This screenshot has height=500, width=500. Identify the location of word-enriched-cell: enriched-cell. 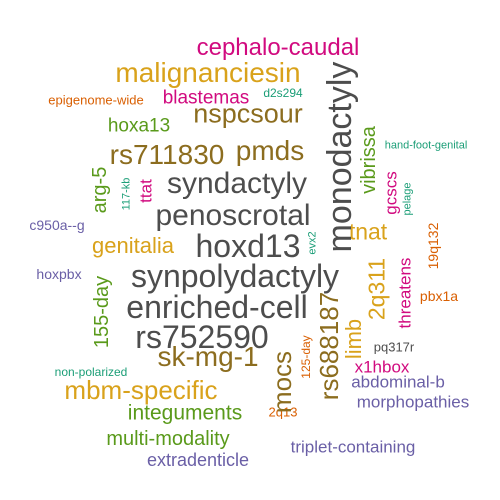
(217, 307).